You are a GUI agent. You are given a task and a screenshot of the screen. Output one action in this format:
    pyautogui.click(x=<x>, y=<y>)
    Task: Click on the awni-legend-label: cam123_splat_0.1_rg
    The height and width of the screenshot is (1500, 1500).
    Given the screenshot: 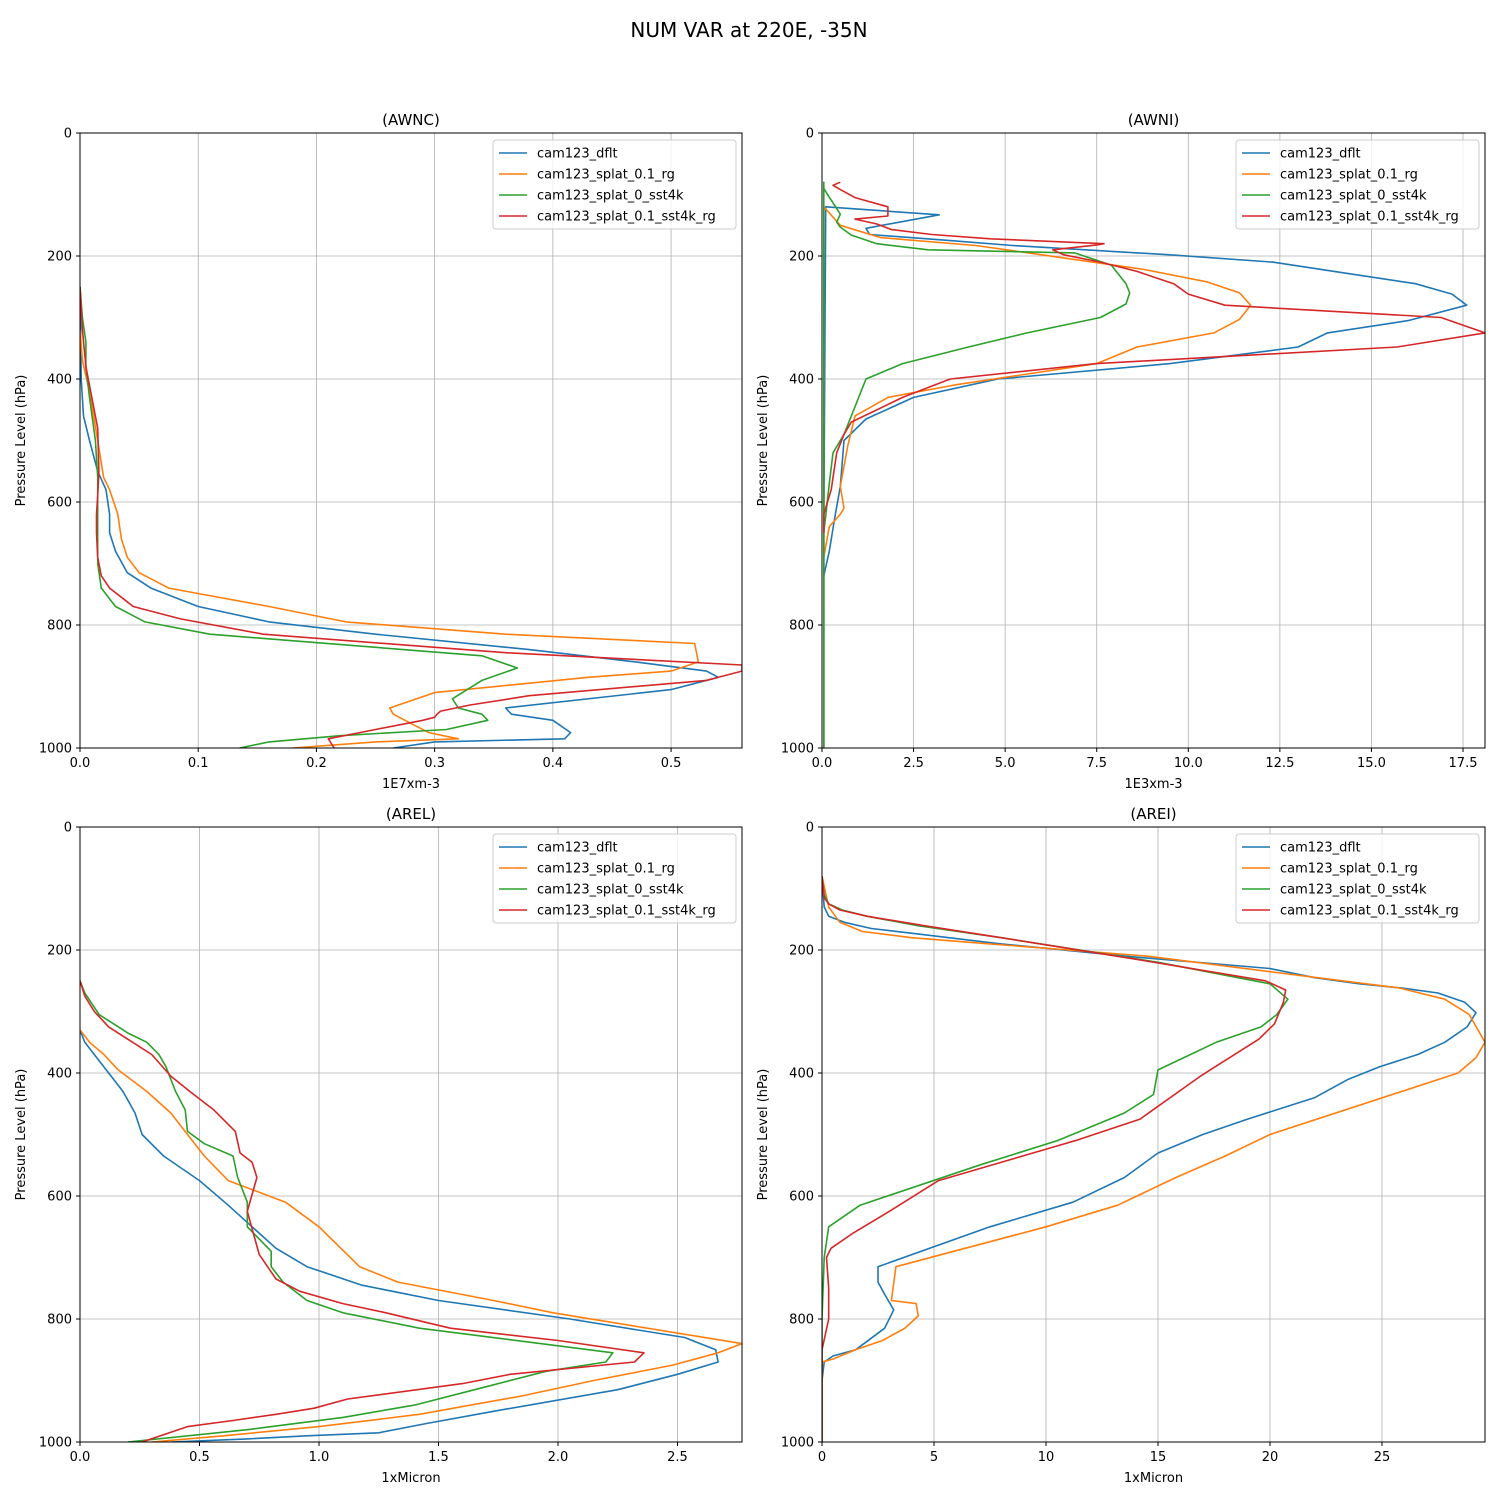 What is the action you would take?
    pyautogui.click(x=1349, y=175)
    